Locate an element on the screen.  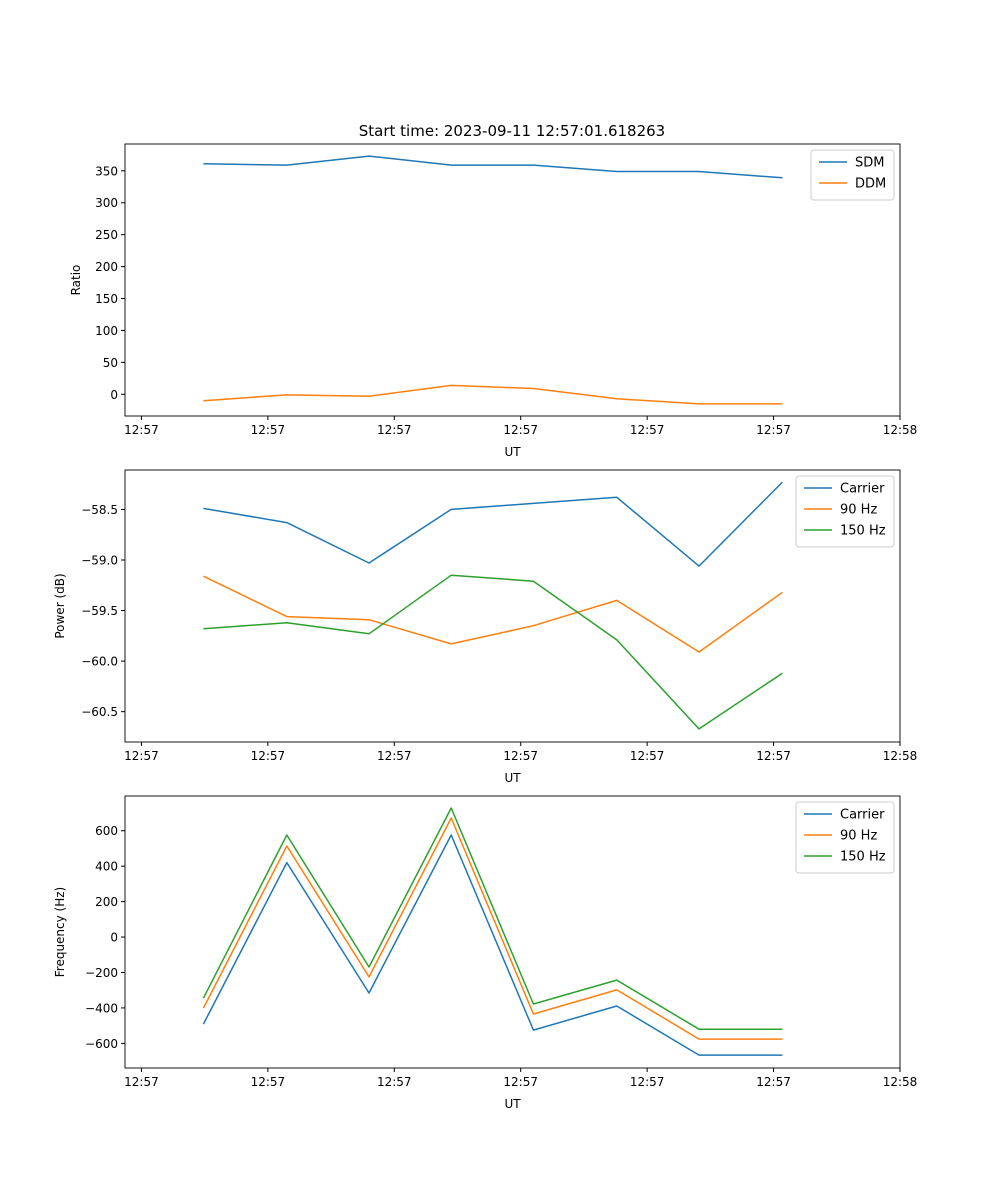
series-line-sdm is located at coordinates (493, 167).